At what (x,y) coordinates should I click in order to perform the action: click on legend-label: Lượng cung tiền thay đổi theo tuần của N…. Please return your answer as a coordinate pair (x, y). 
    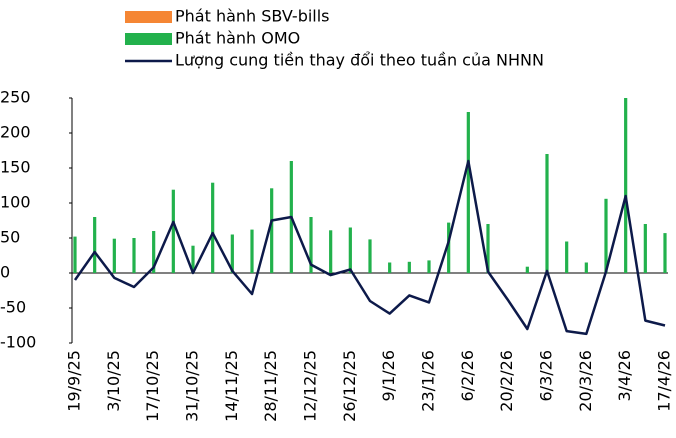
    Looking at the image, I should click on (359, 60).